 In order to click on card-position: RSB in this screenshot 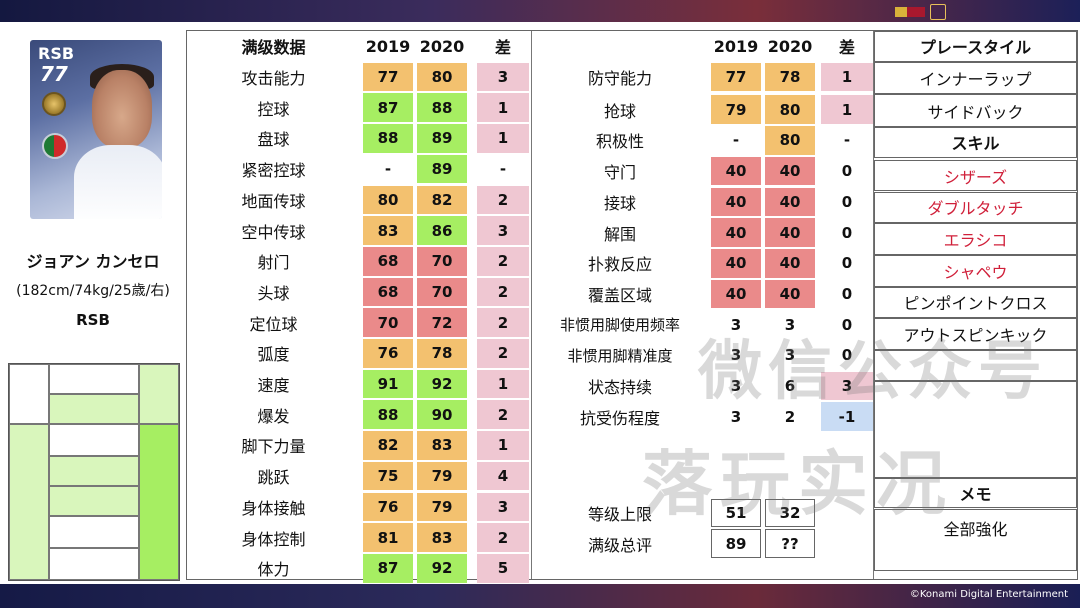, I will do `click(56, 53)`.